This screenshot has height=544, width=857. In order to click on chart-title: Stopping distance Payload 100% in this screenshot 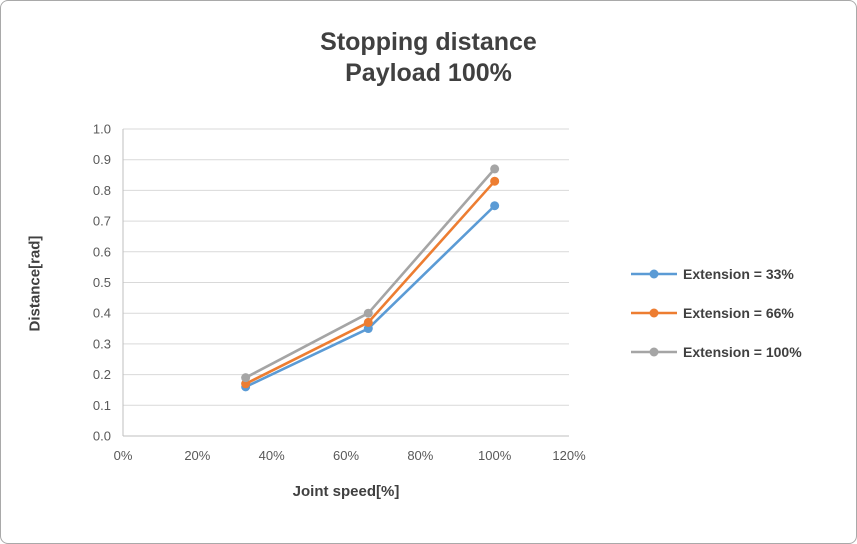, I will do `click(428, 58)`.